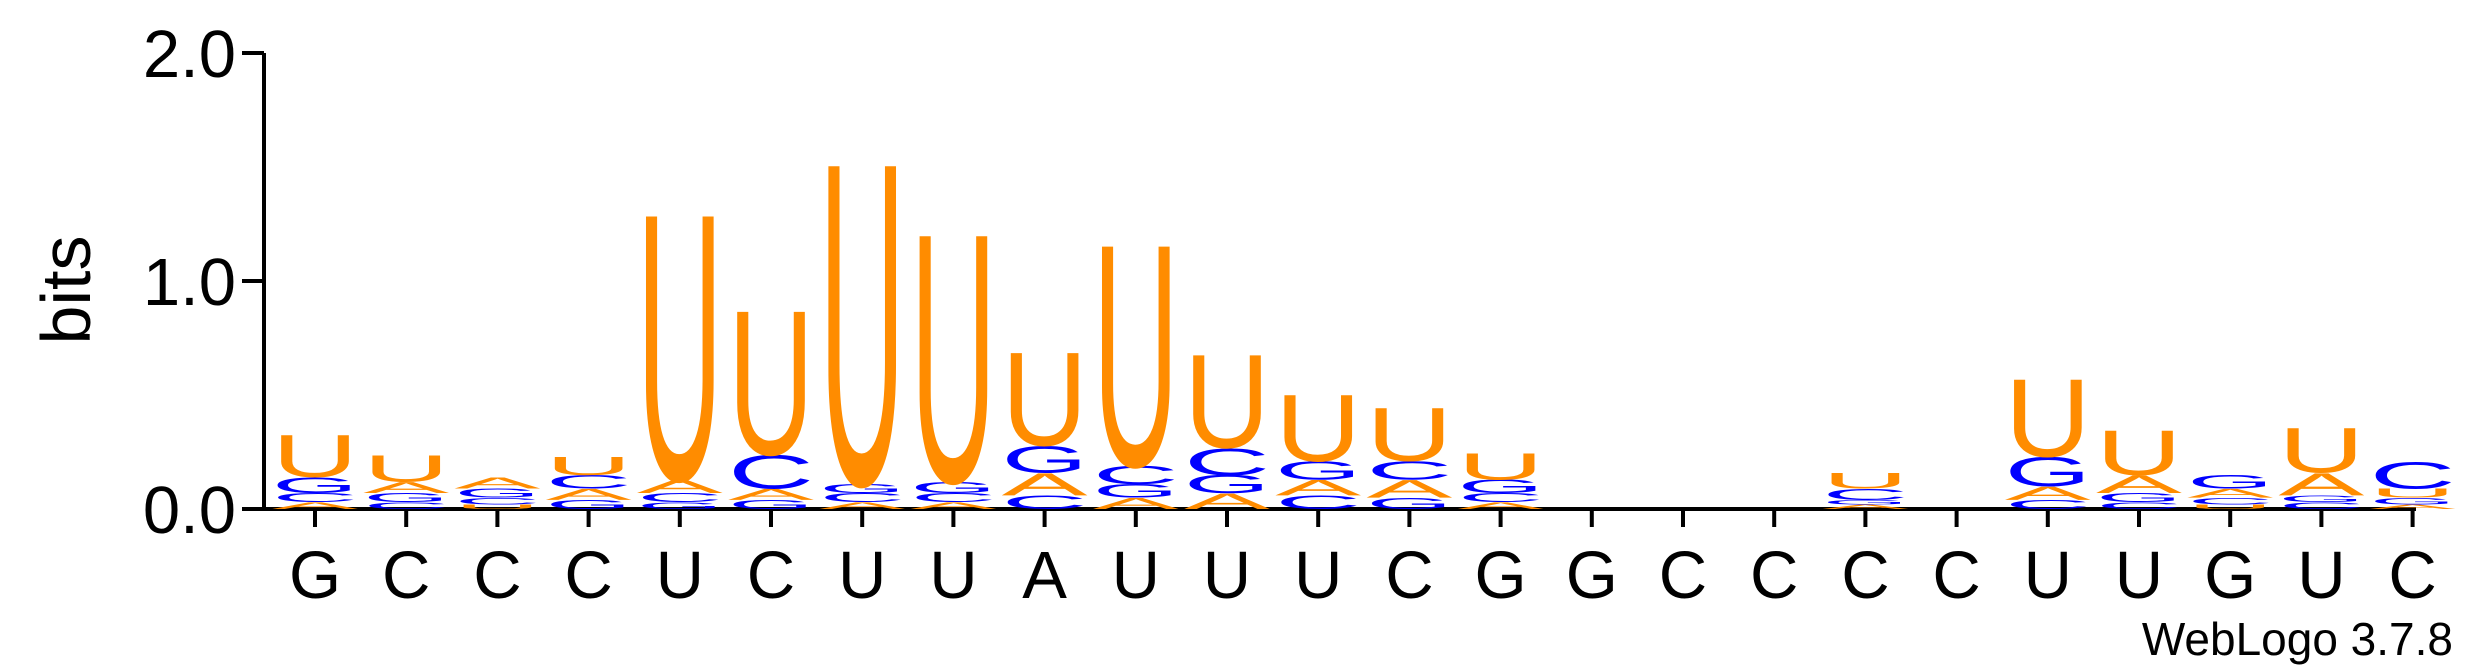 This screenshot has height=667, width=2475. I want to click on y-tick-label: 0.0, so click(189, 510).